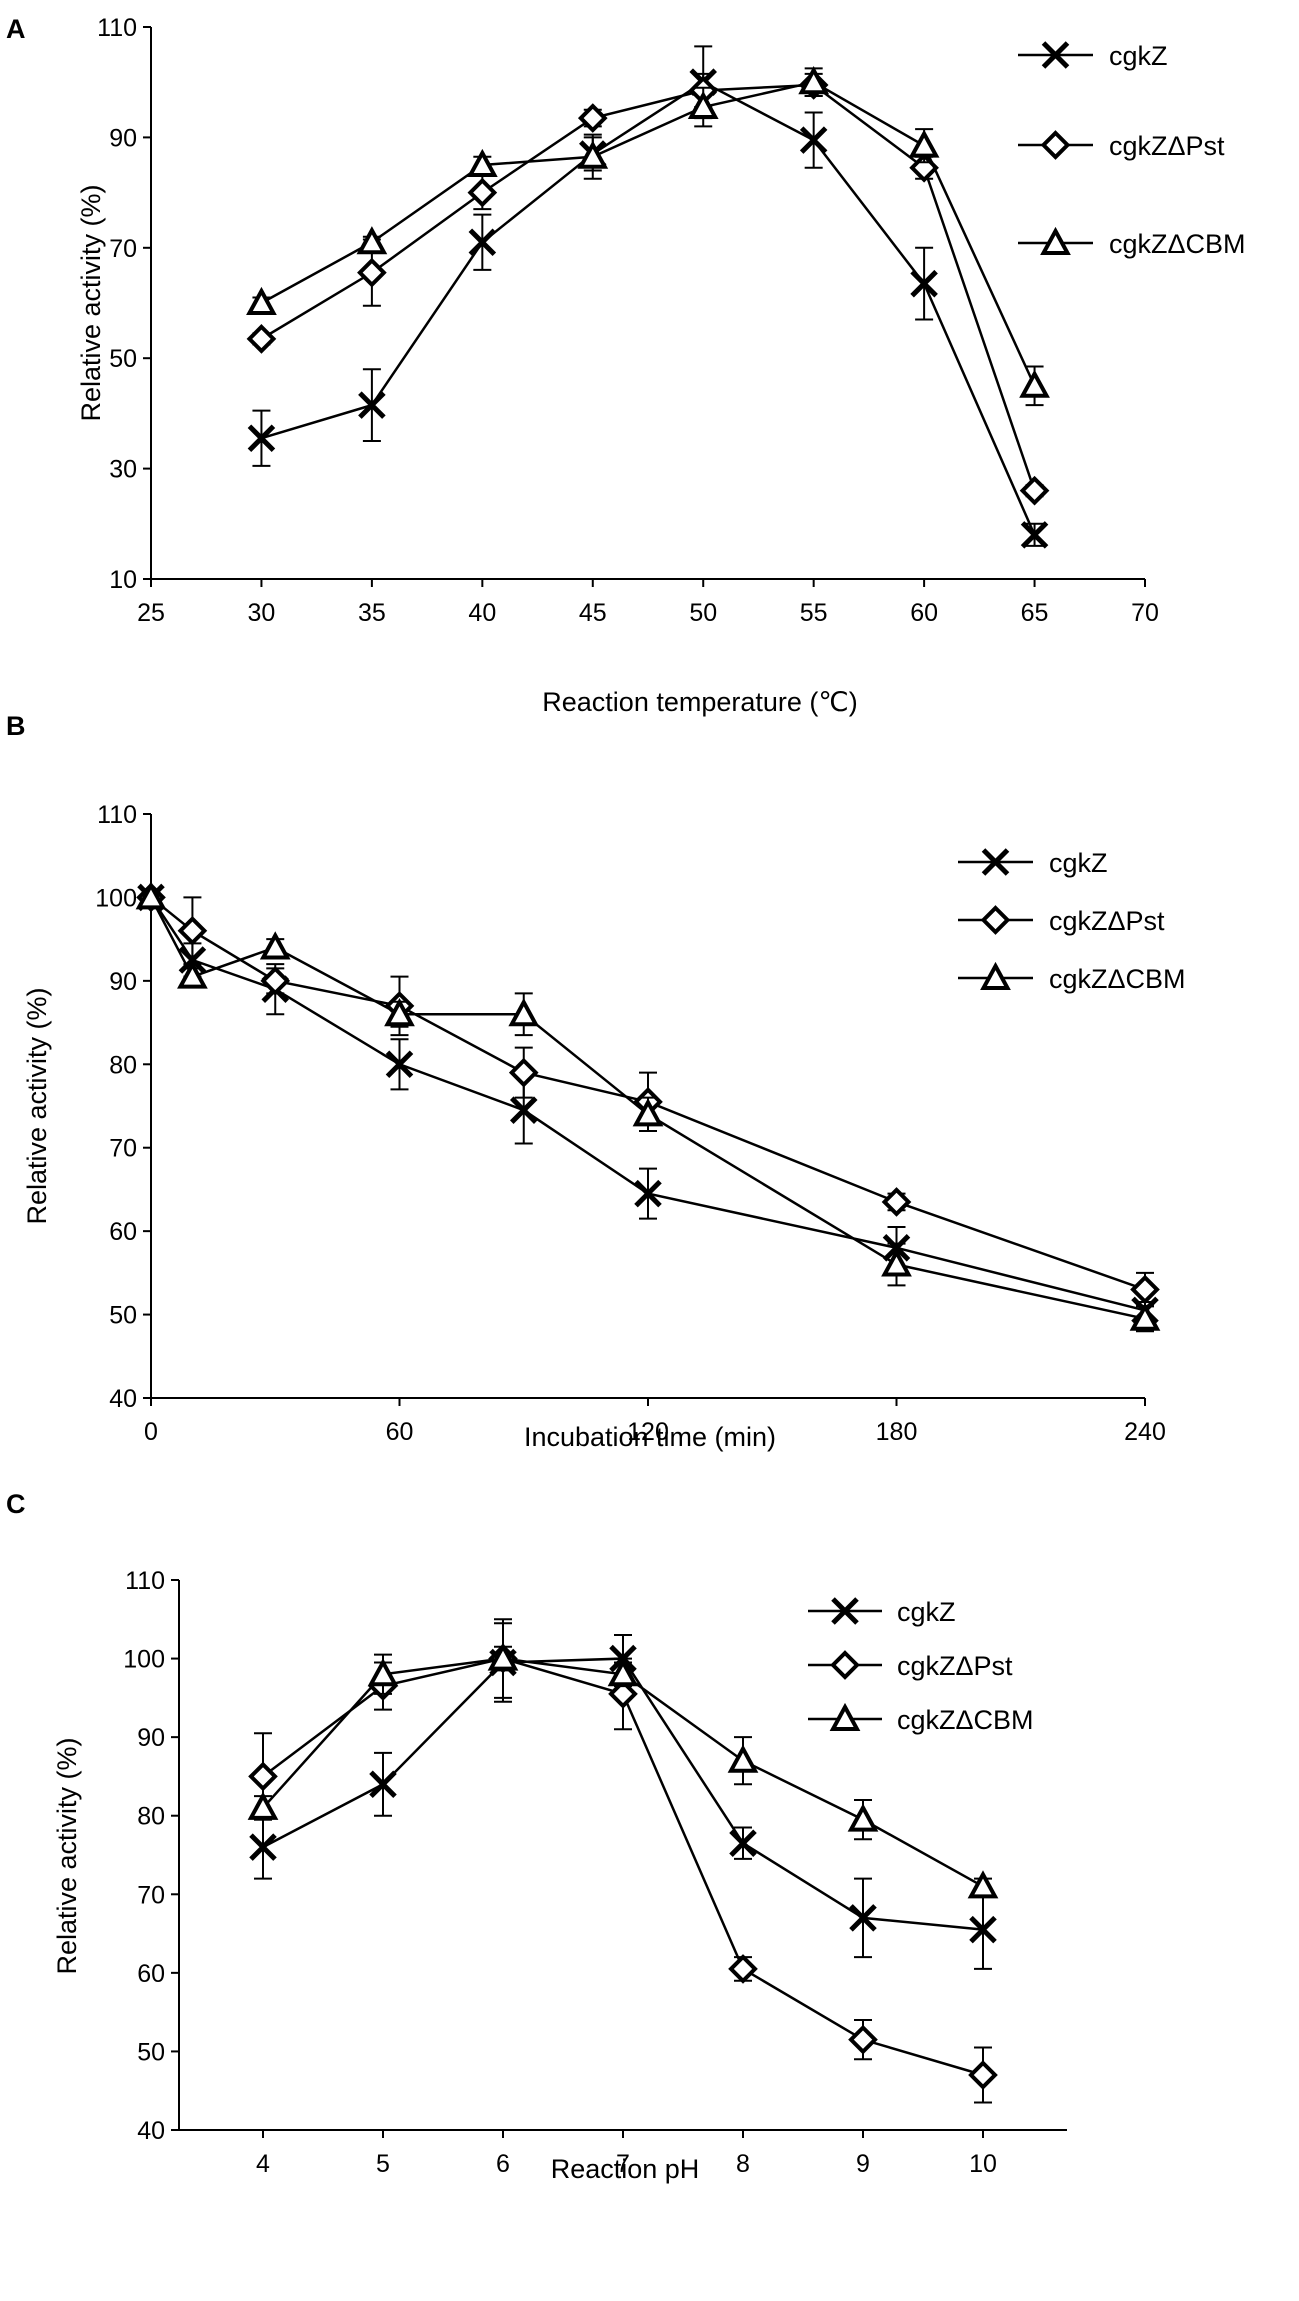  Describe the element at coordinates (1035, 613) in the screenshot. I see `x-tick-label: 65` at that location.